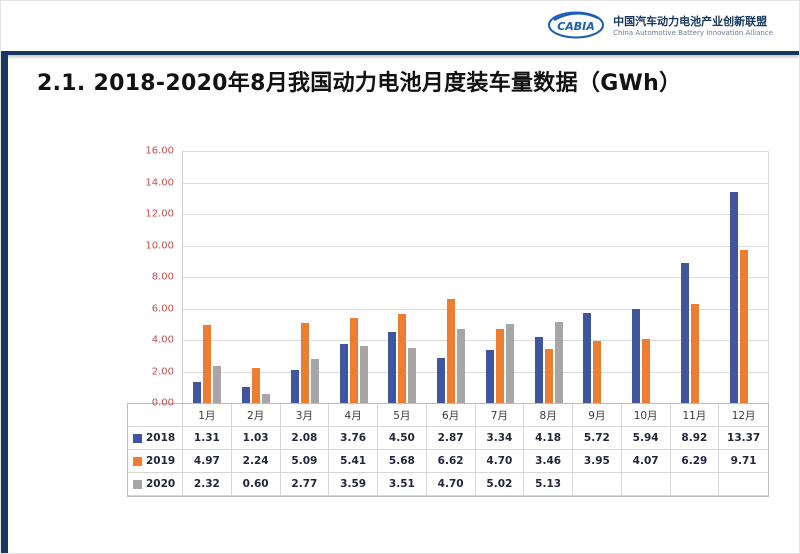  What do you see at coordinates (155, 415) in the screenshot?
I see `corner-cell` at bounding box center [155, 415].